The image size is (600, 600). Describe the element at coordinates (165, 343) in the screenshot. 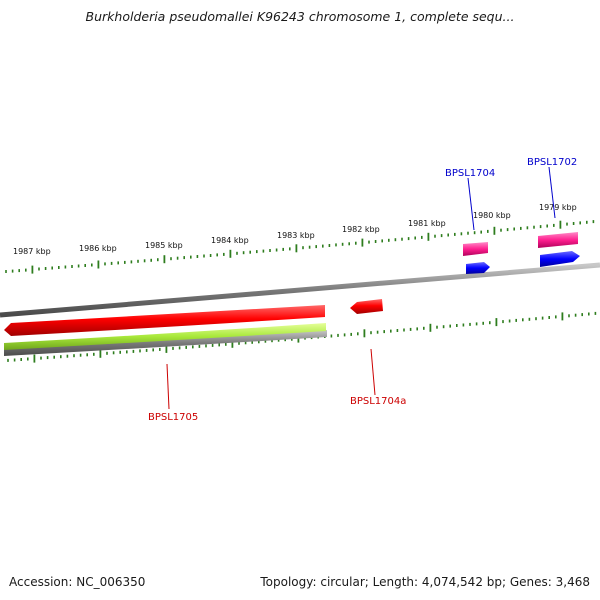

I see `gene-bpsl1705-bar-shadow` at that location.